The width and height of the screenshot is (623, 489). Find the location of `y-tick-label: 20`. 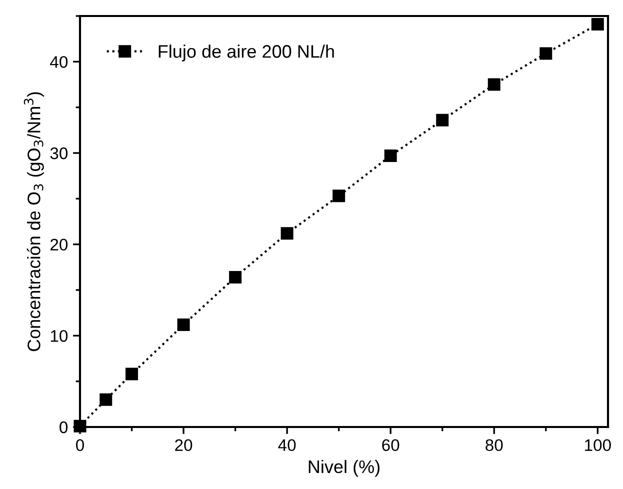

y-tick-label: 20 is located at coordinates (59, 244).